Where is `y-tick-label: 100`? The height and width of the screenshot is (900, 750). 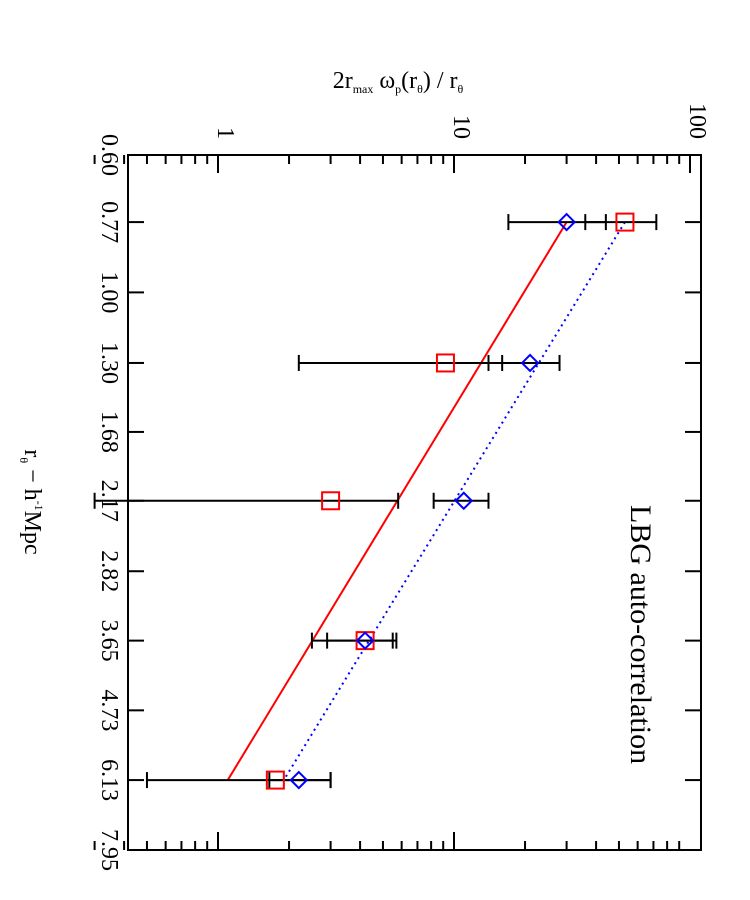 y-tick-label: 100 is located at coordinates (697, 121).